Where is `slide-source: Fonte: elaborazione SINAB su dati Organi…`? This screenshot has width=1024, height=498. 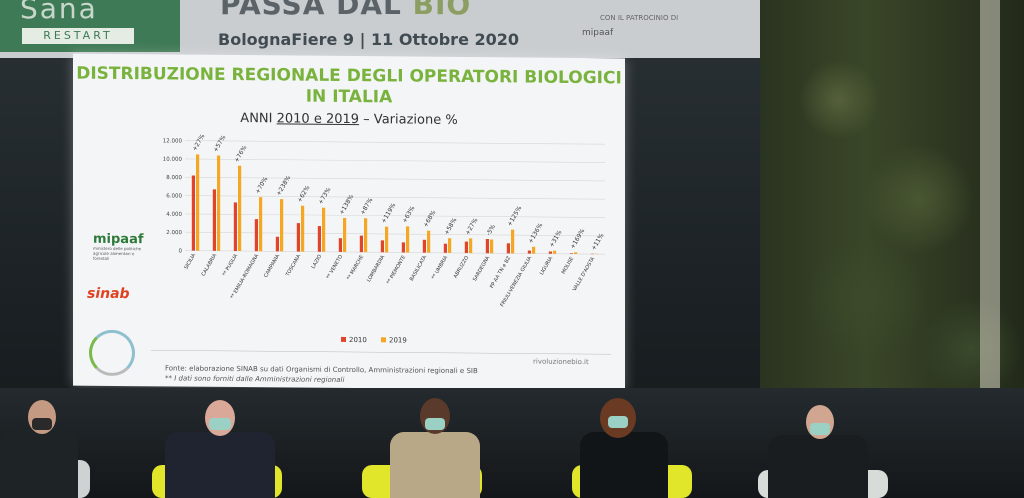
slide-source: Fonte: elaborazione SINAB su dati Organi… is located at coordinates (321, 370).